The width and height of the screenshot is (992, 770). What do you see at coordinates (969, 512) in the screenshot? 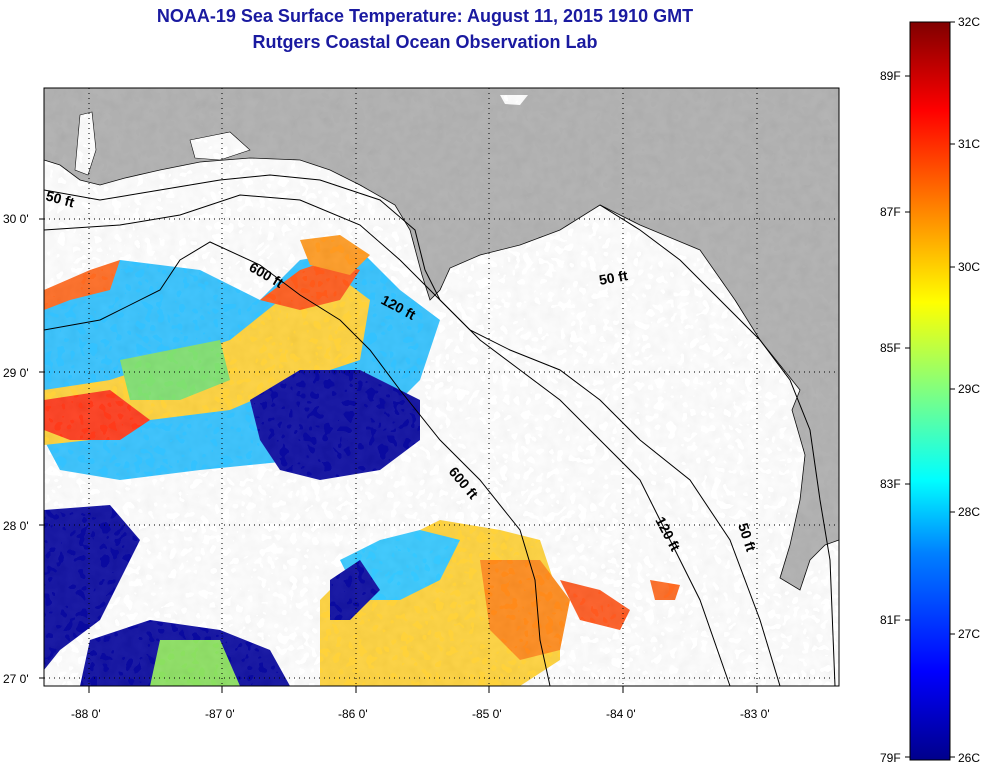
I see `colorbar-c-28: 28C` at bounding box center [969, 512].